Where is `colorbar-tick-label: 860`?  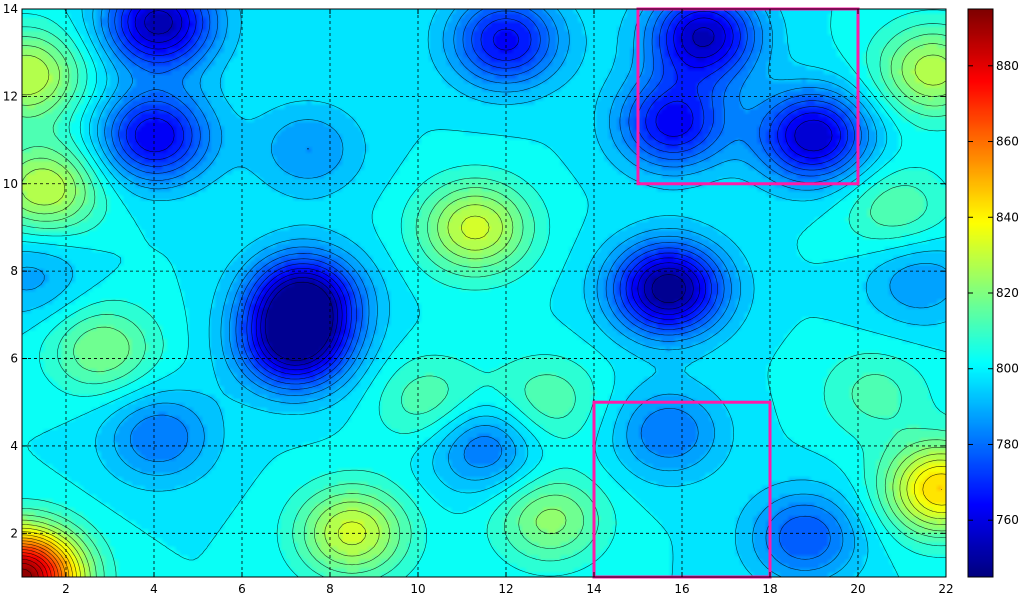 colorbar-tick-label: 860 is located at coordinates (1007, 142).